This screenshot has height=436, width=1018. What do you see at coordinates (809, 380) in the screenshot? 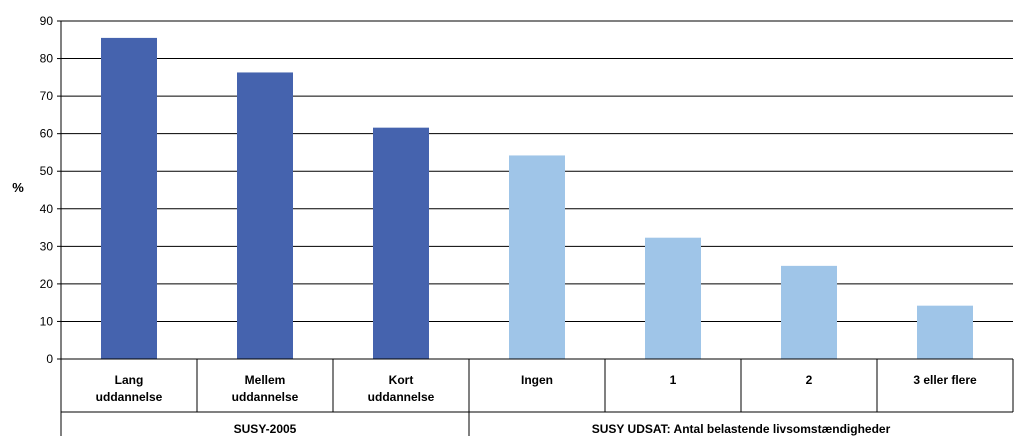
I see `category-label: 2` at bounding box center [809, 380].